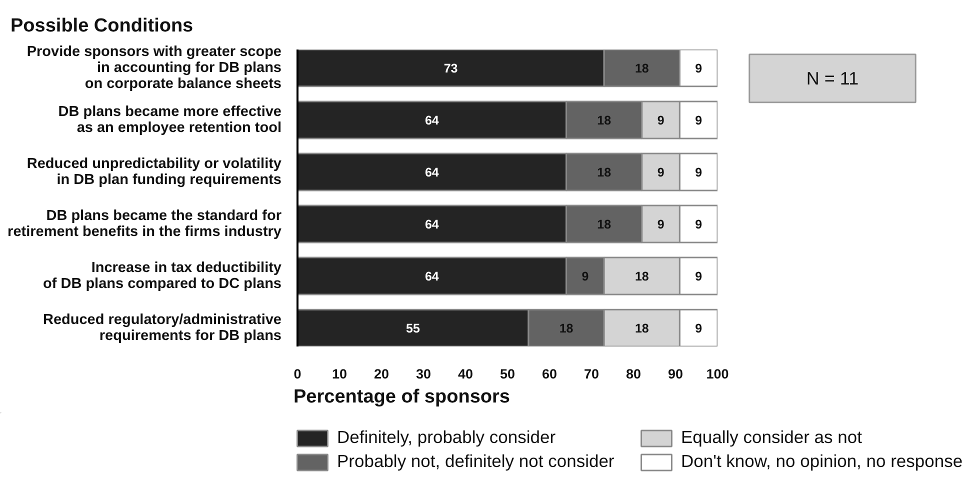 This screenshot has width=974, height=482. What do you see at coordinates (634, 374) in the screenshot?
I see `x-tick-label: 80` at bounding box center [634, 374].